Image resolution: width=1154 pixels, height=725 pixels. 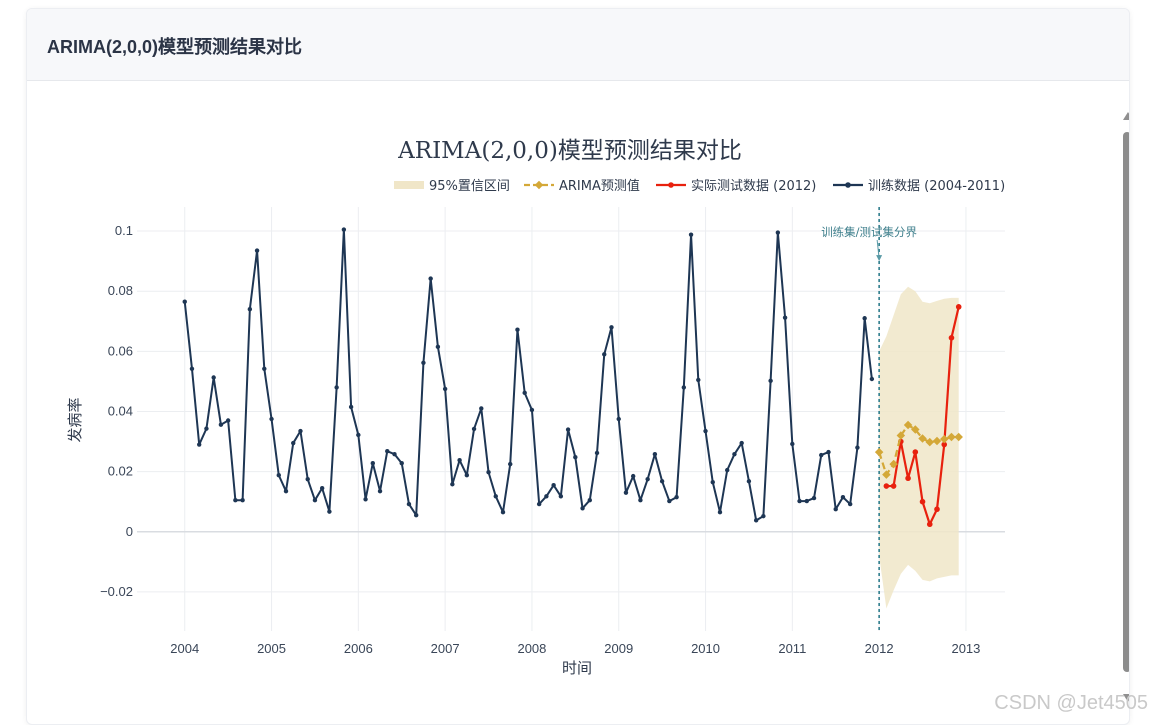 What do you see at coordinates (792, 648) in the screenshot?
I see `x-tick-label: 2011` at bounding box center [792, 648].